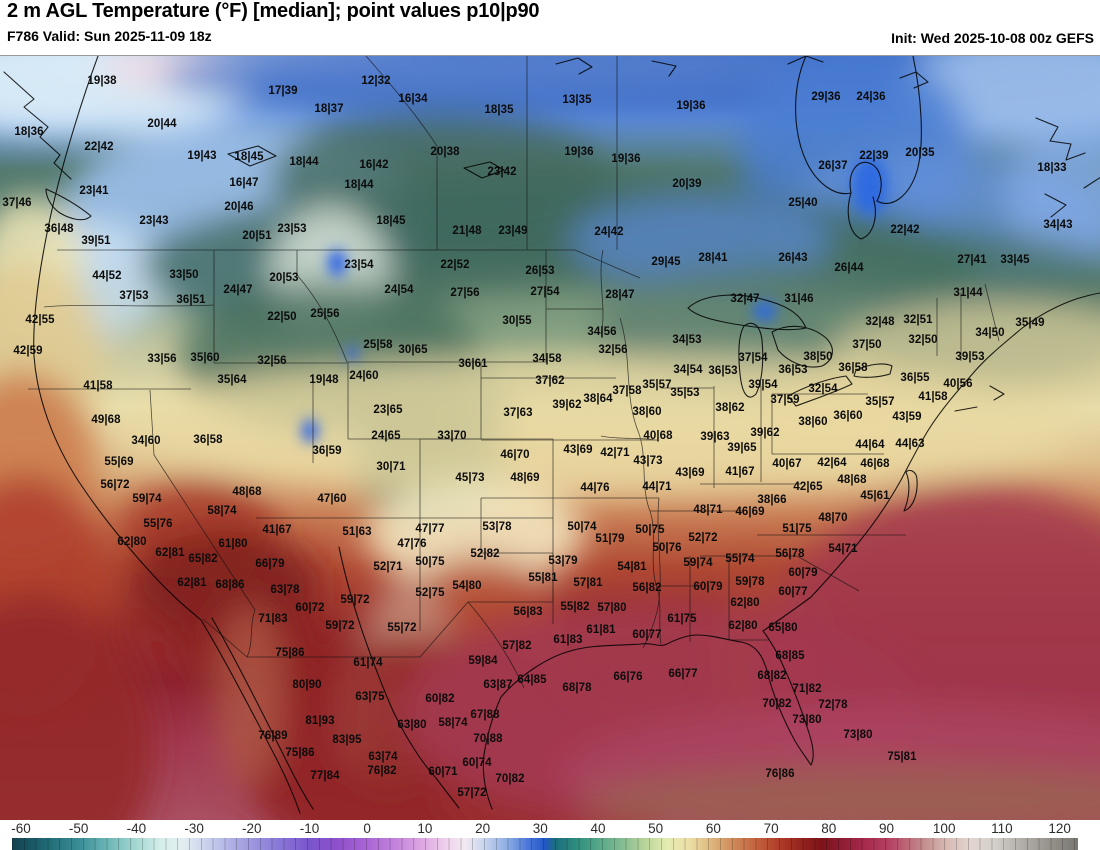  What do you see at coordinates (771, 828) in the screenshot?
I see `colorbar-tick: 70` at bounding box center [771, 828].